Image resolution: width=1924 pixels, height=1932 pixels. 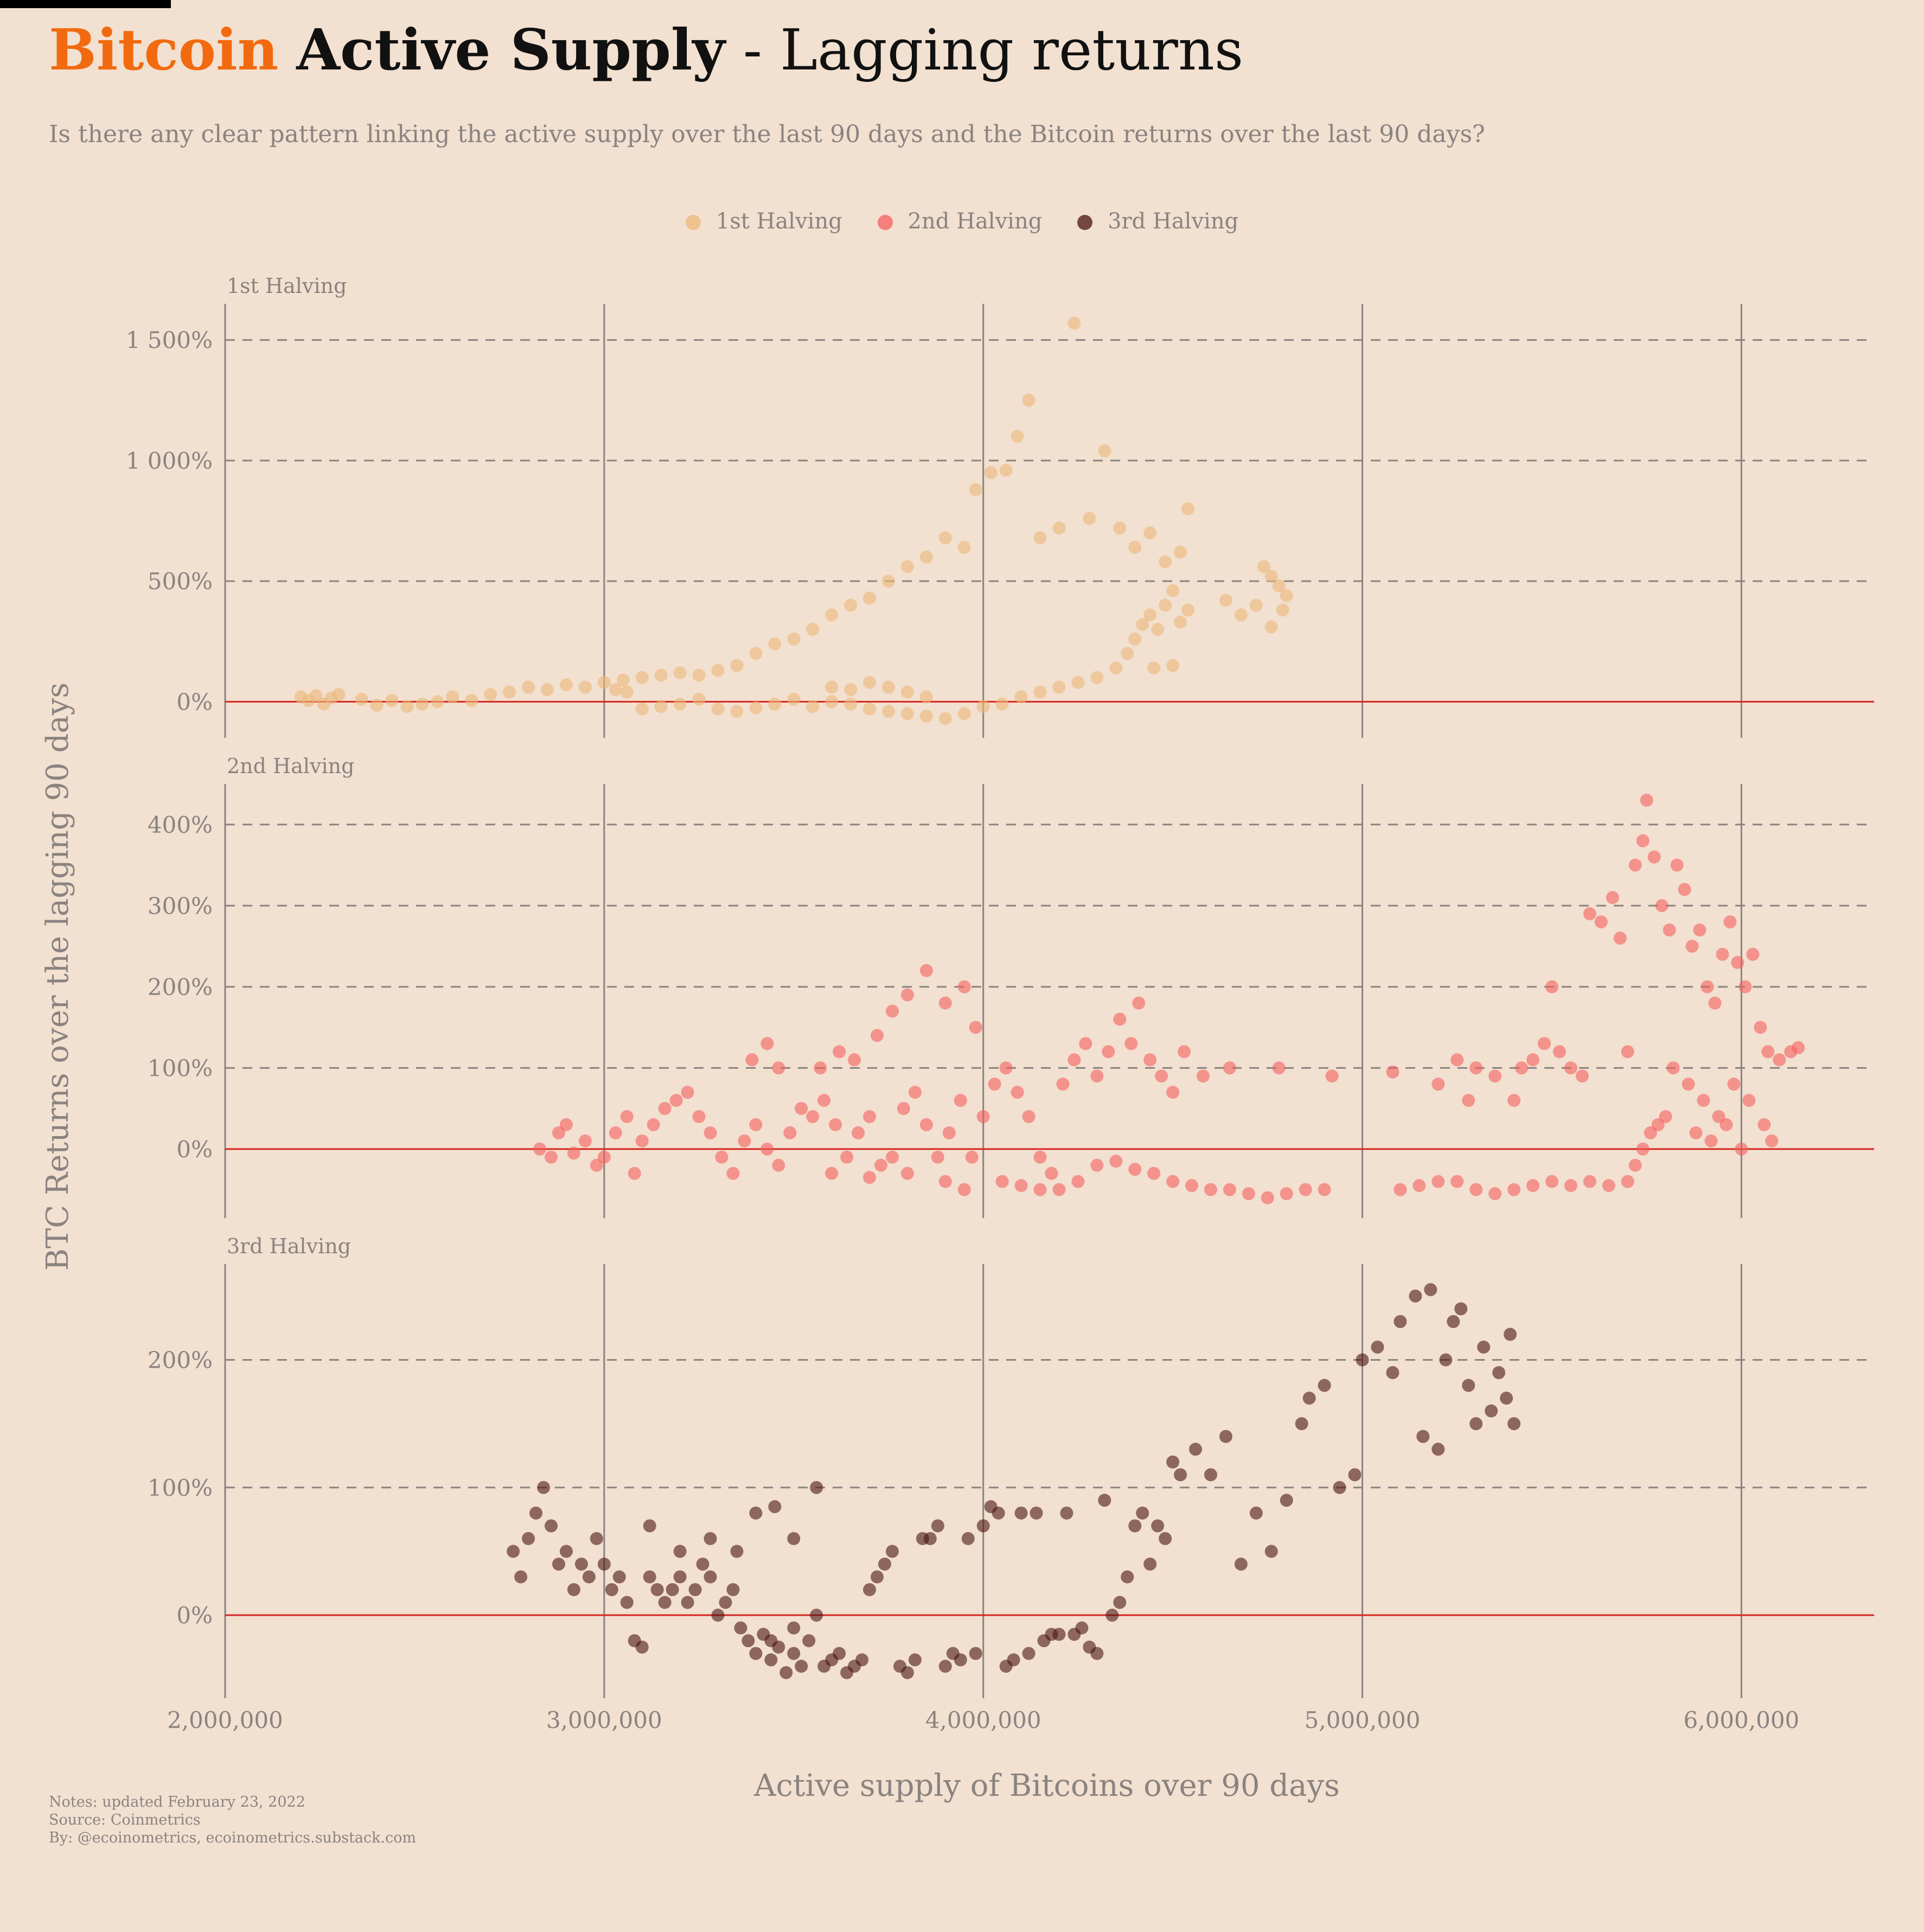 I want to click on legend-marker-1st-halving, so click(x=693, y=222).